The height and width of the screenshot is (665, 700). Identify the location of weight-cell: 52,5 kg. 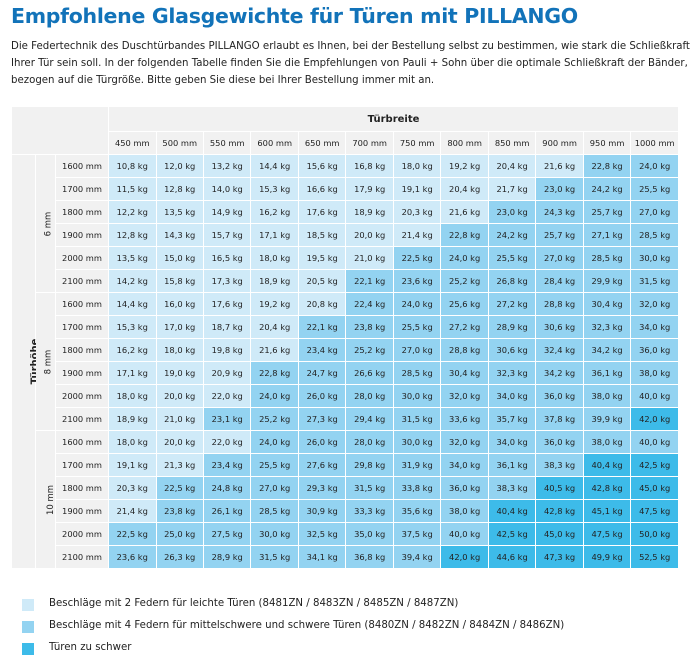
(654, 557).